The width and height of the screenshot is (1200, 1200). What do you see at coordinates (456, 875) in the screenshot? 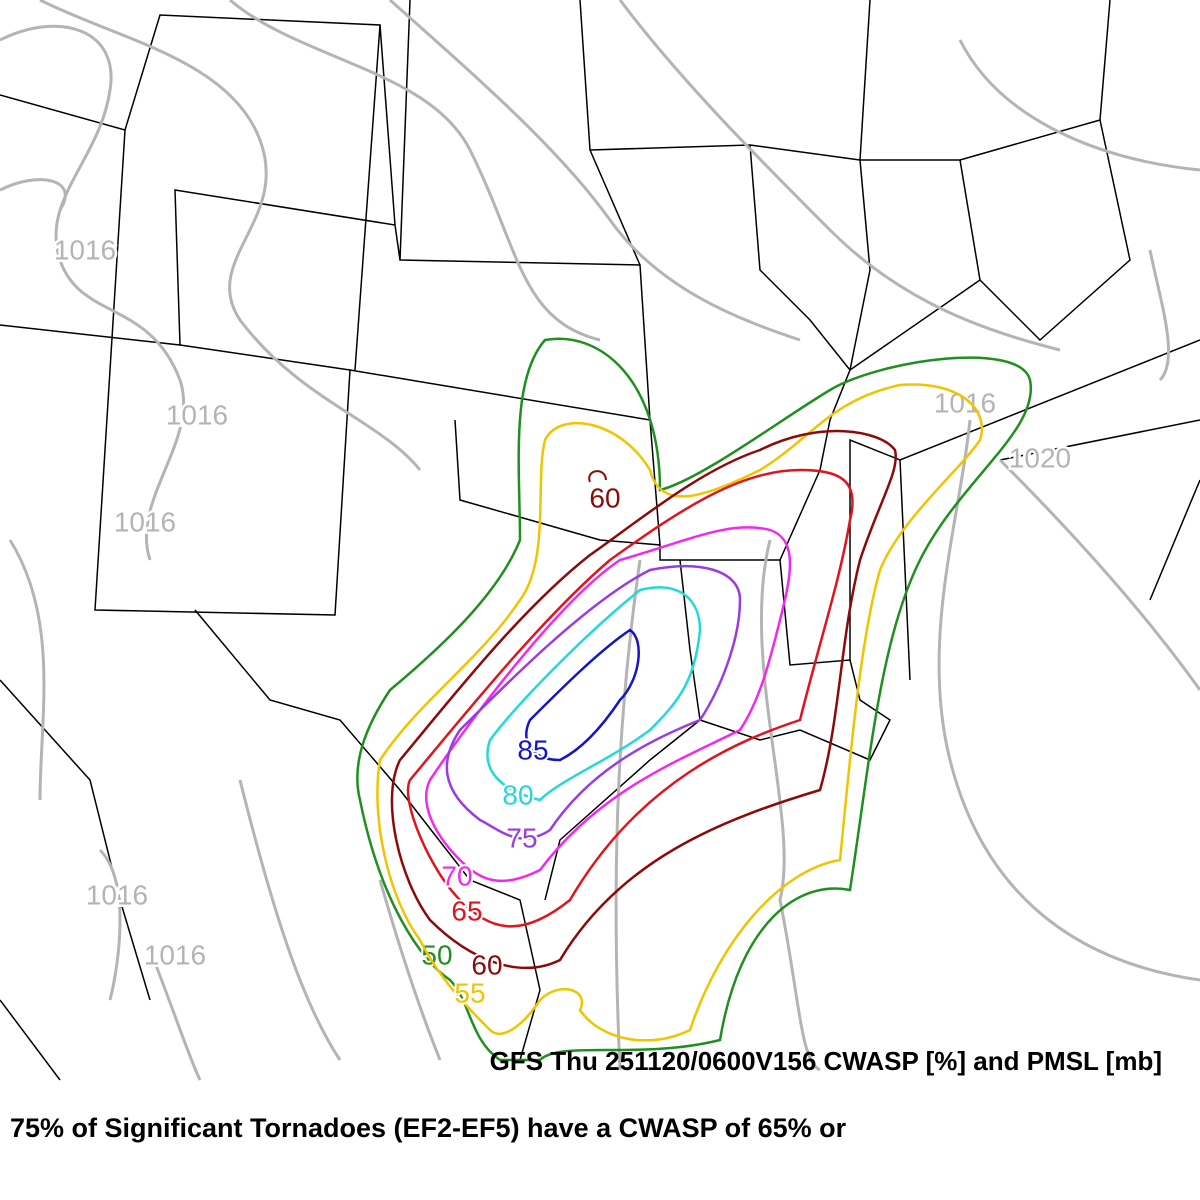
I see `cwasp-label: 70` at bounding box center [456, 875].